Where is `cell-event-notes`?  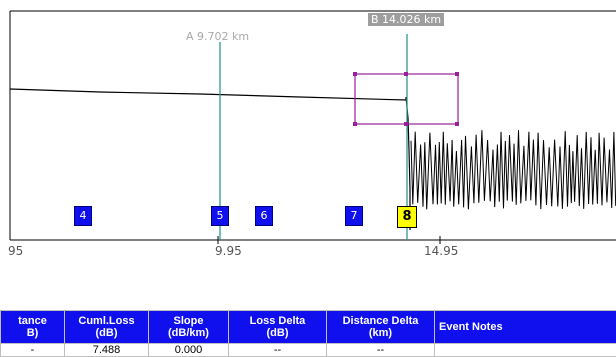 cell-event-notes is located at coordinates (525, 350).